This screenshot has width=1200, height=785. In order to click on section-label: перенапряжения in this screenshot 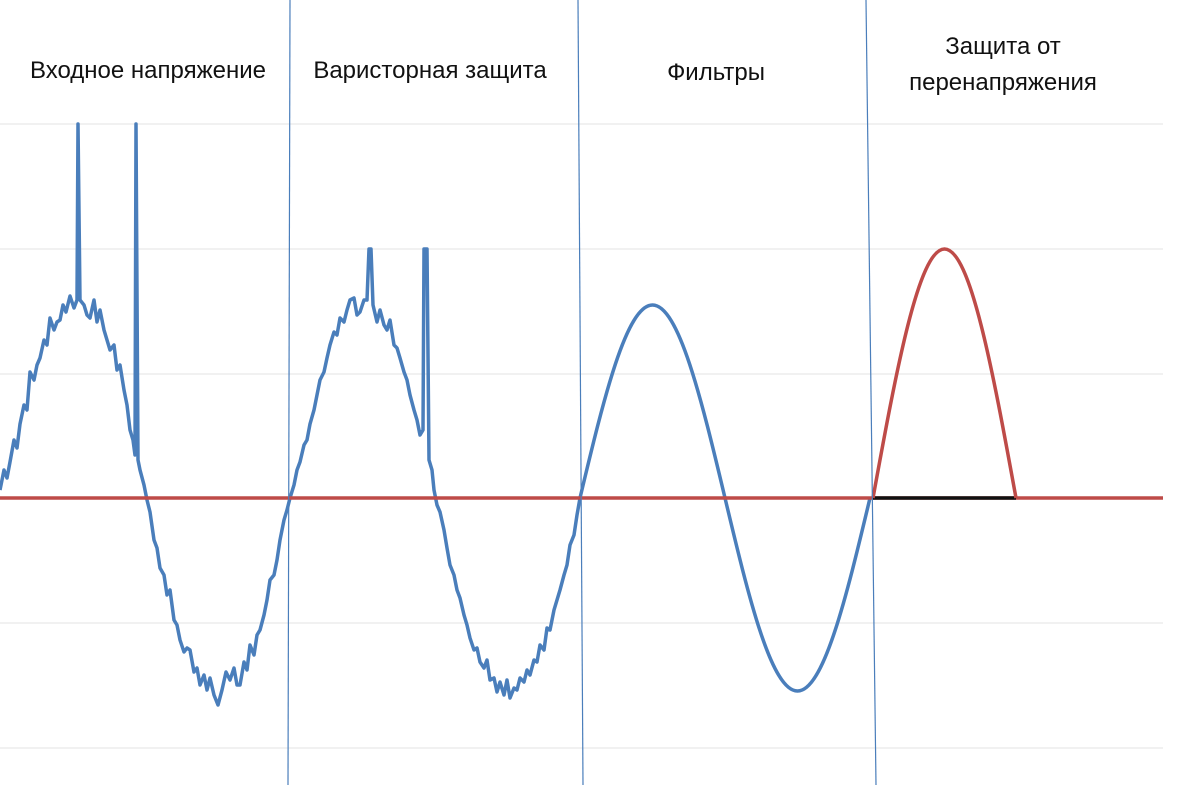, I will do `click(1003, 82)`.